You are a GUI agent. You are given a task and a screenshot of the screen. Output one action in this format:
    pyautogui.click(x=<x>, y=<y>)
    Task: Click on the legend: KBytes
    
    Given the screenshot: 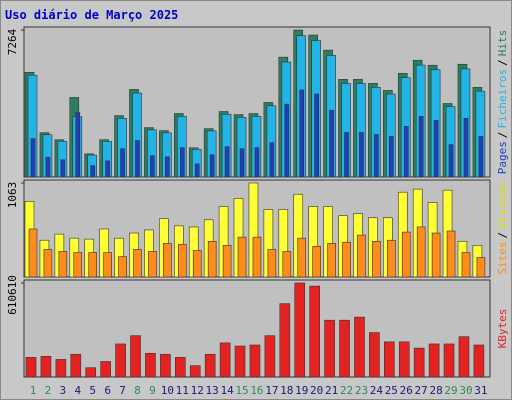 What is the action you would take?
    pyautogui.click(x=502, y=329)
    